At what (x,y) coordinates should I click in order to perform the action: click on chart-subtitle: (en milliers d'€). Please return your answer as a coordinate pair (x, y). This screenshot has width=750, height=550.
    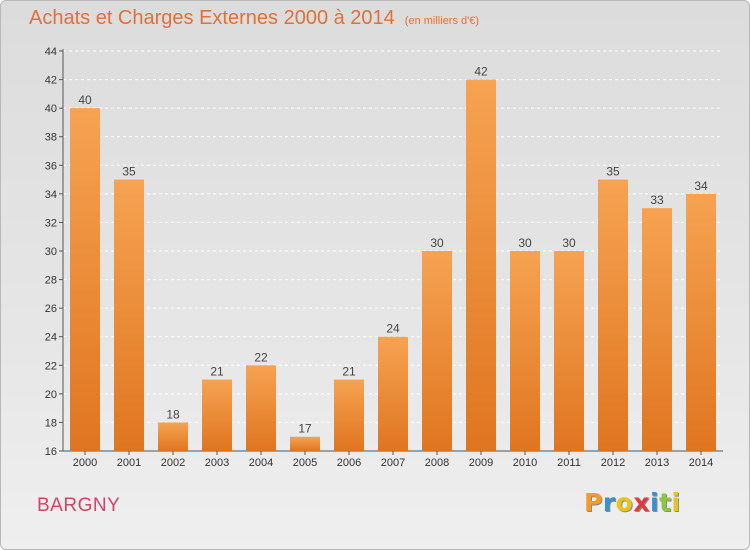
    Looking at the image, I should click on (442, 21).